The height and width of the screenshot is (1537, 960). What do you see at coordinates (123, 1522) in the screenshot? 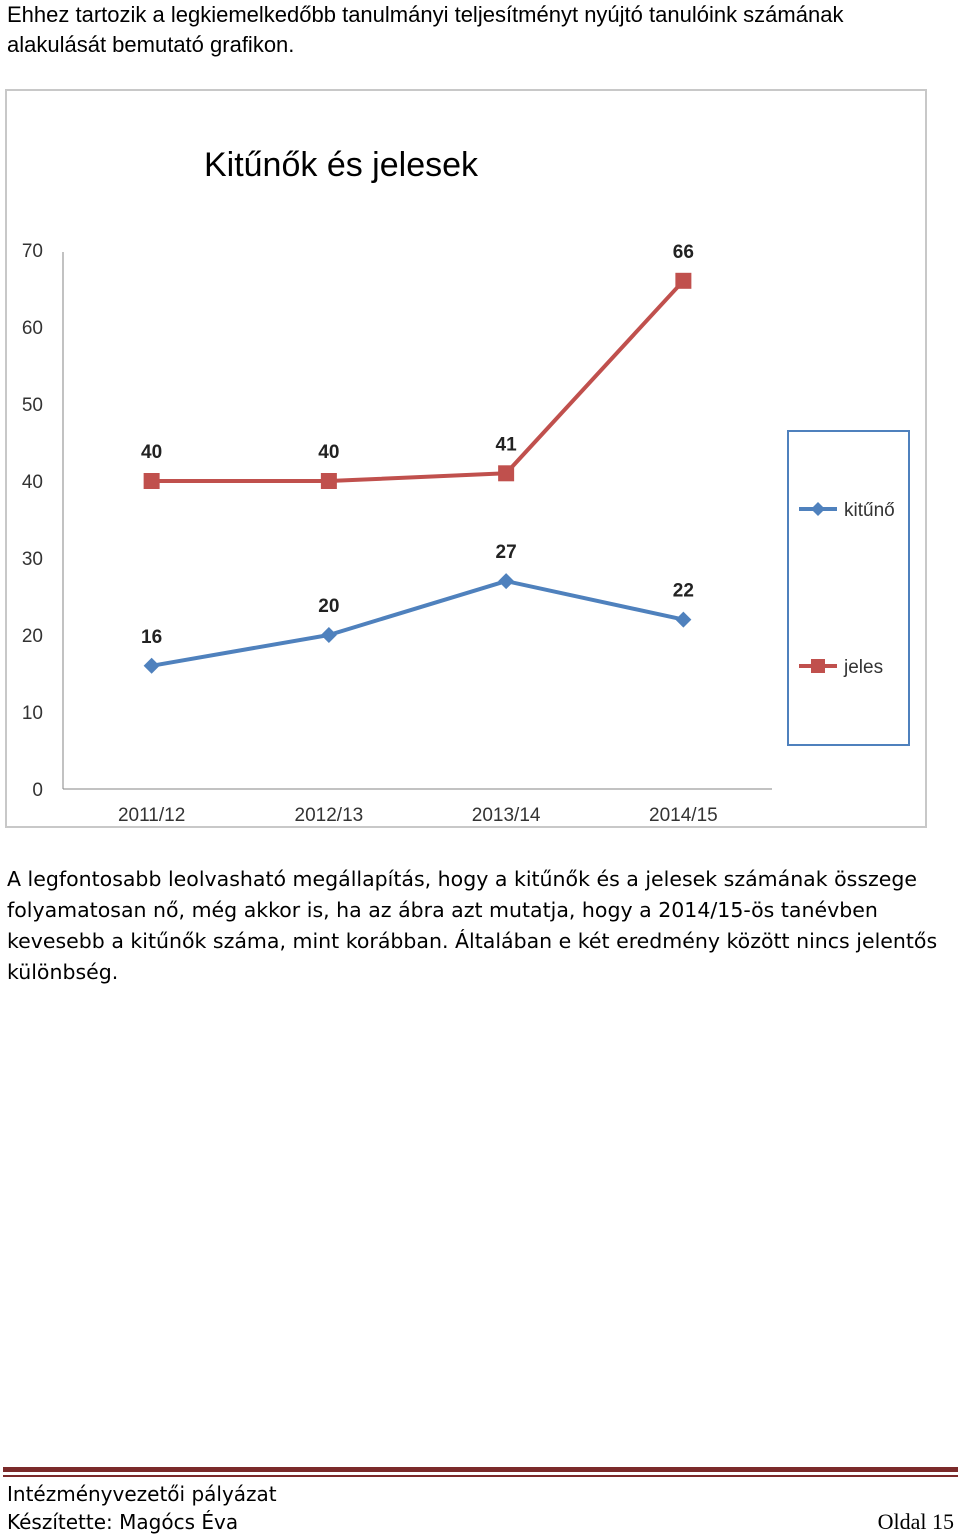
I see `footer-author: Készítette: Magócs Éva` at bounding box center [123, 1522].